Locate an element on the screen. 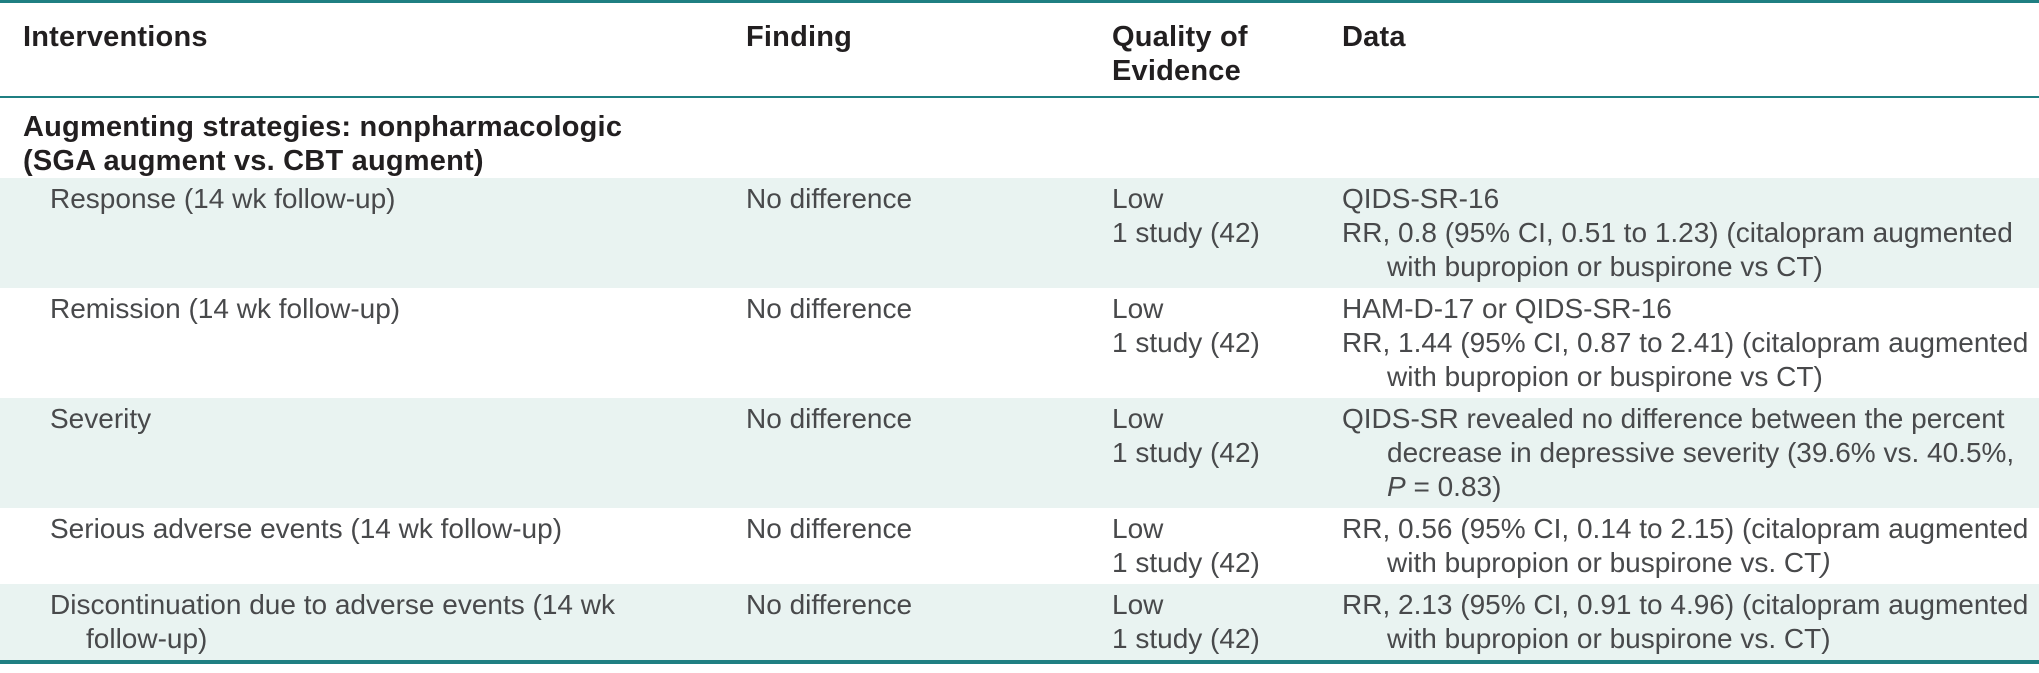  section-title-line: (SGA augment vs. CBT augment) is located at coordinates (253, 161).